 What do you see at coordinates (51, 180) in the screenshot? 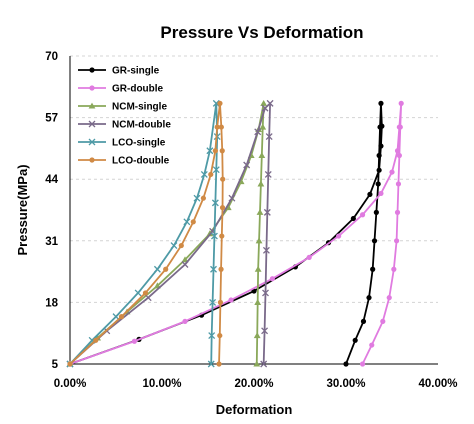
I see `y-tick-label: 44` at bounding box center [51, 180].